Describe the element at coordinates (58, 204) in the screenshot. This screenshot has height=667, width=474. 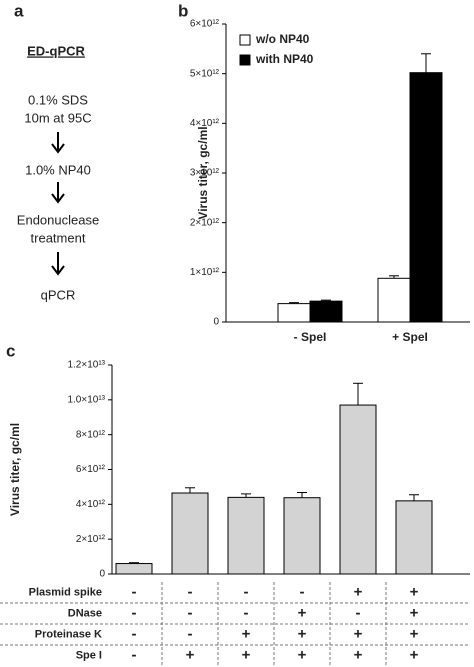
I see `arrows` at that location.